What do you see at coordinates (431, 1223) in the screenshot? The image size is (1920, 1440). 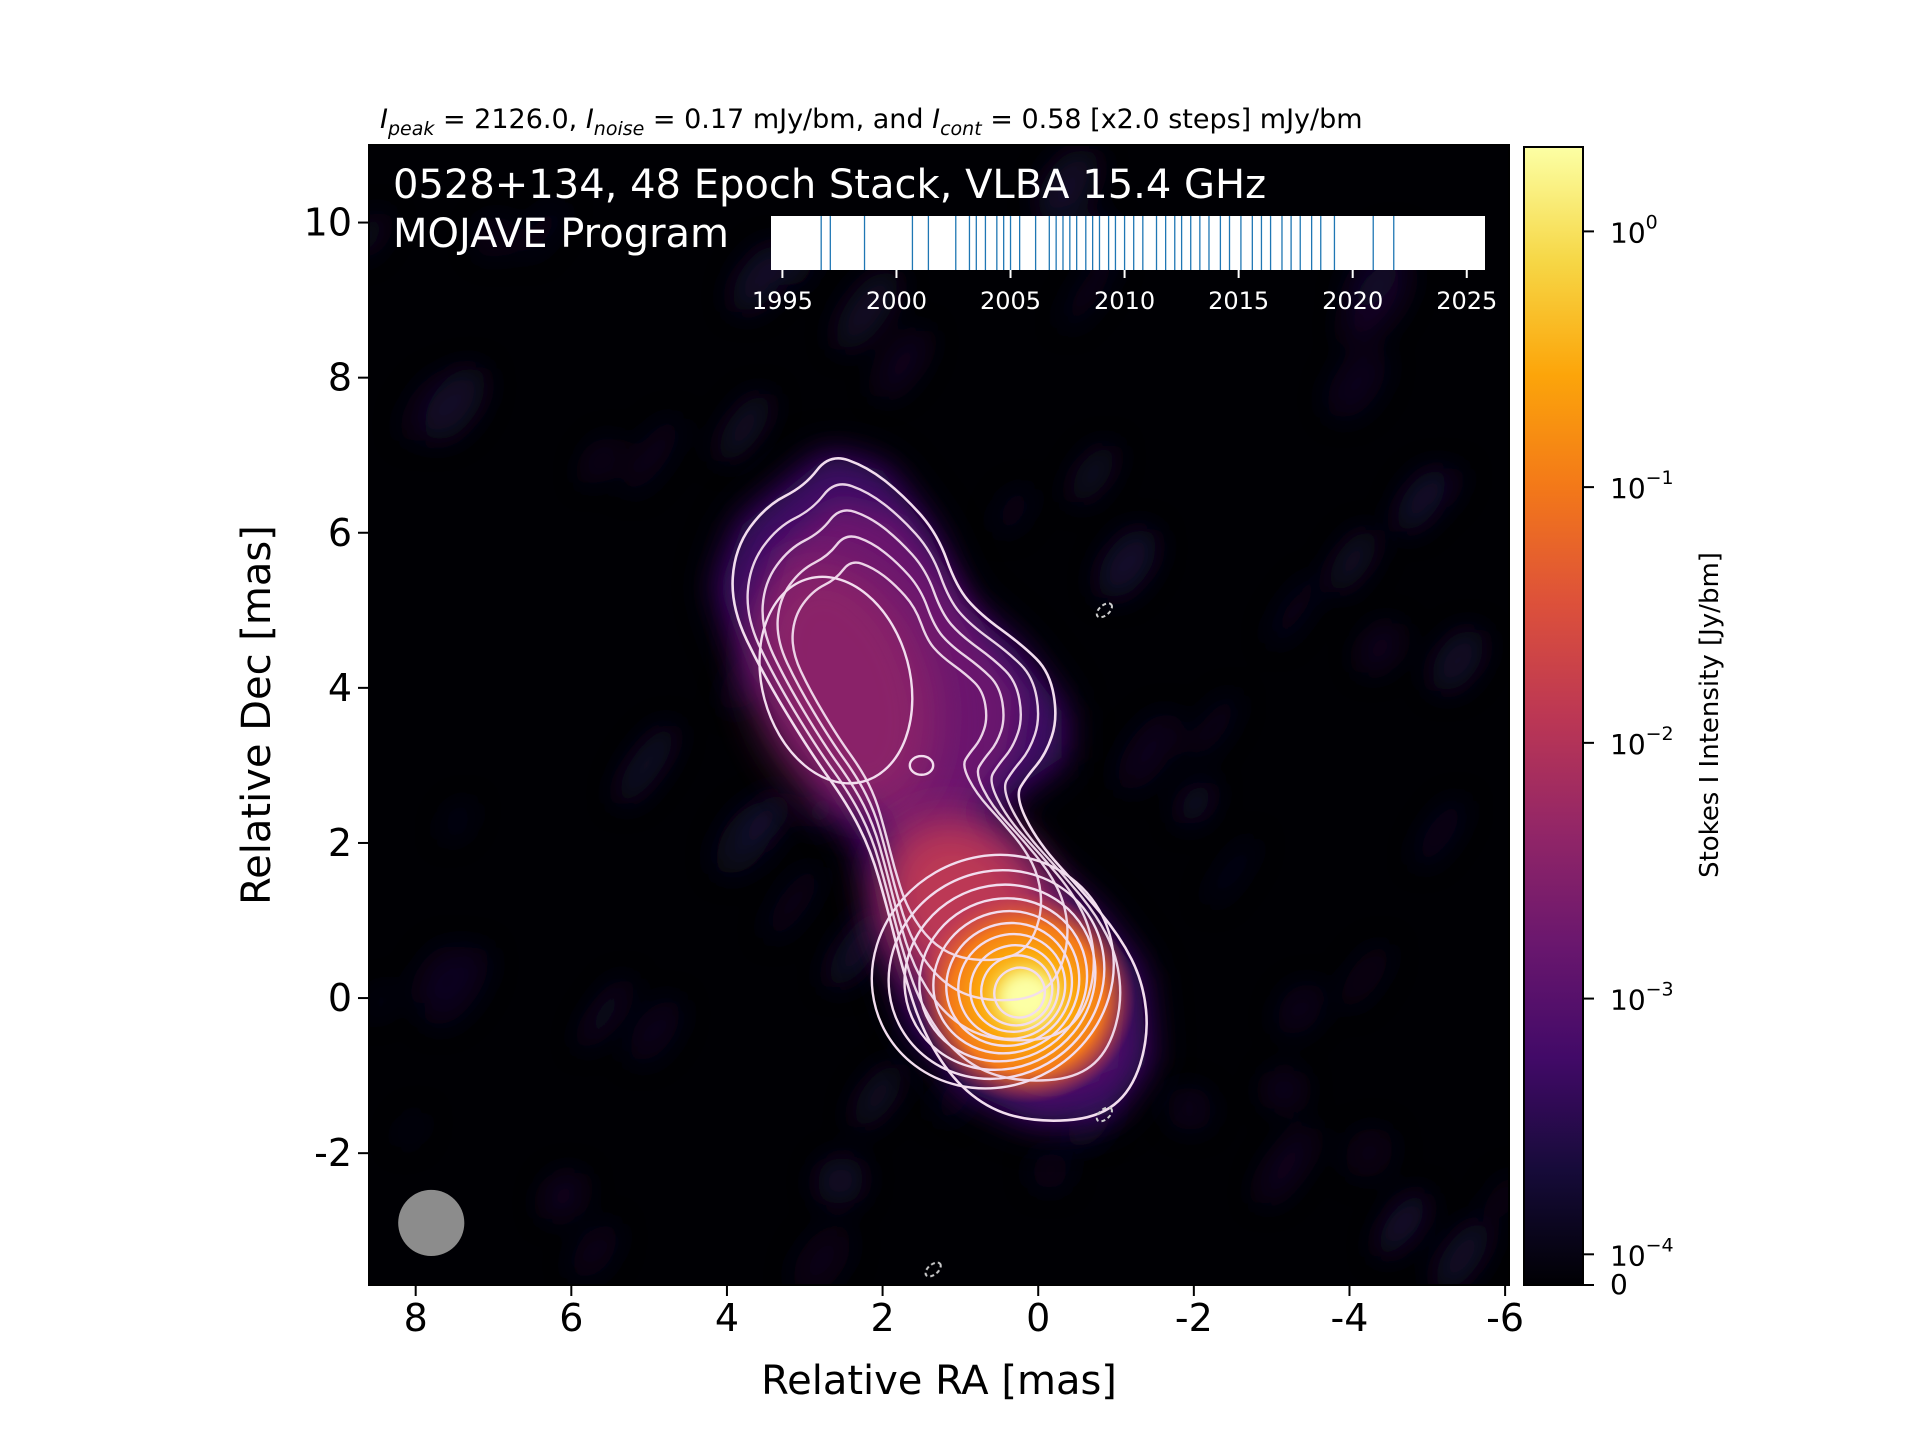 I see `beam-ellipse` at bounding box center [431, 1223].